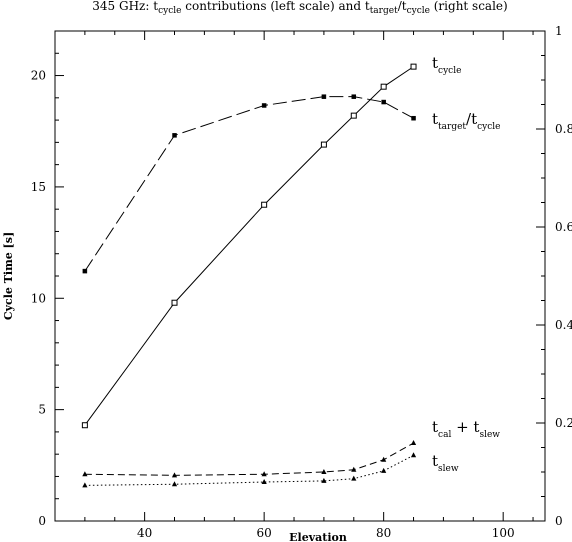 This screenshot has height=542, width=572. What do you see at coordinates (38, 76) in the screenshot?
I see `y-tick-label-left: 20` at bounding box center [38, 76].